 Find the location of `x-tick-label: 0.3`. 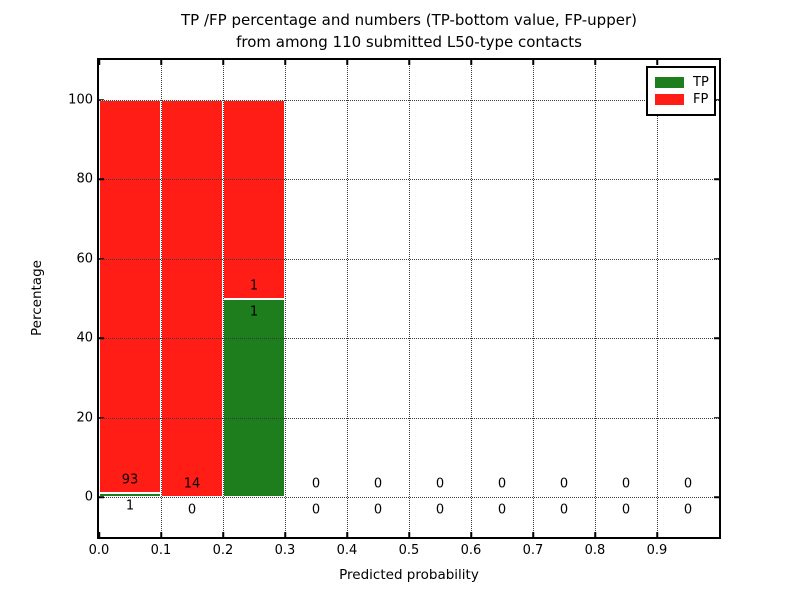

x-tick-label: 0.3 is located at coordinates (285, 550).